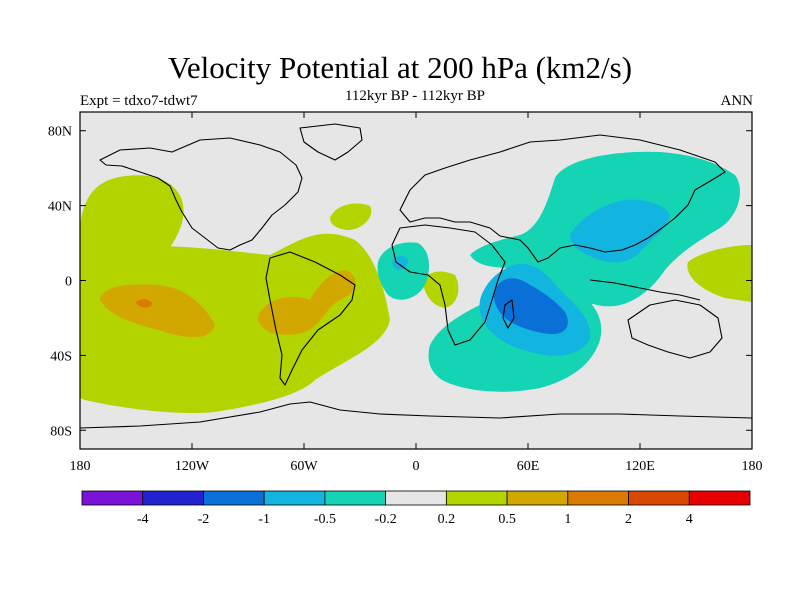 This screenshot has height=600, width=800. What do you see at coordinates (304, 466) in the screenshot?
I see `x-tick-label: 60W` at bounding box center [304, 466].